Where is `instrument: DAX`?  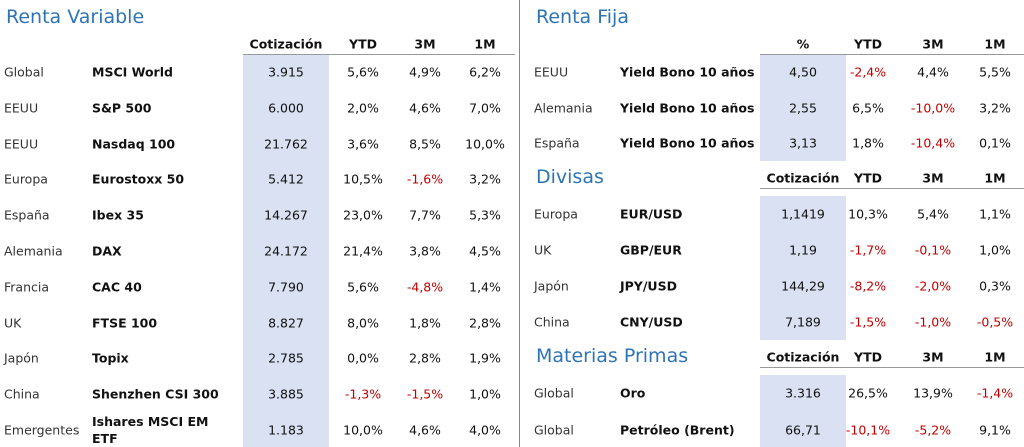 instrument: DAX is located at coordinates (107, 251).